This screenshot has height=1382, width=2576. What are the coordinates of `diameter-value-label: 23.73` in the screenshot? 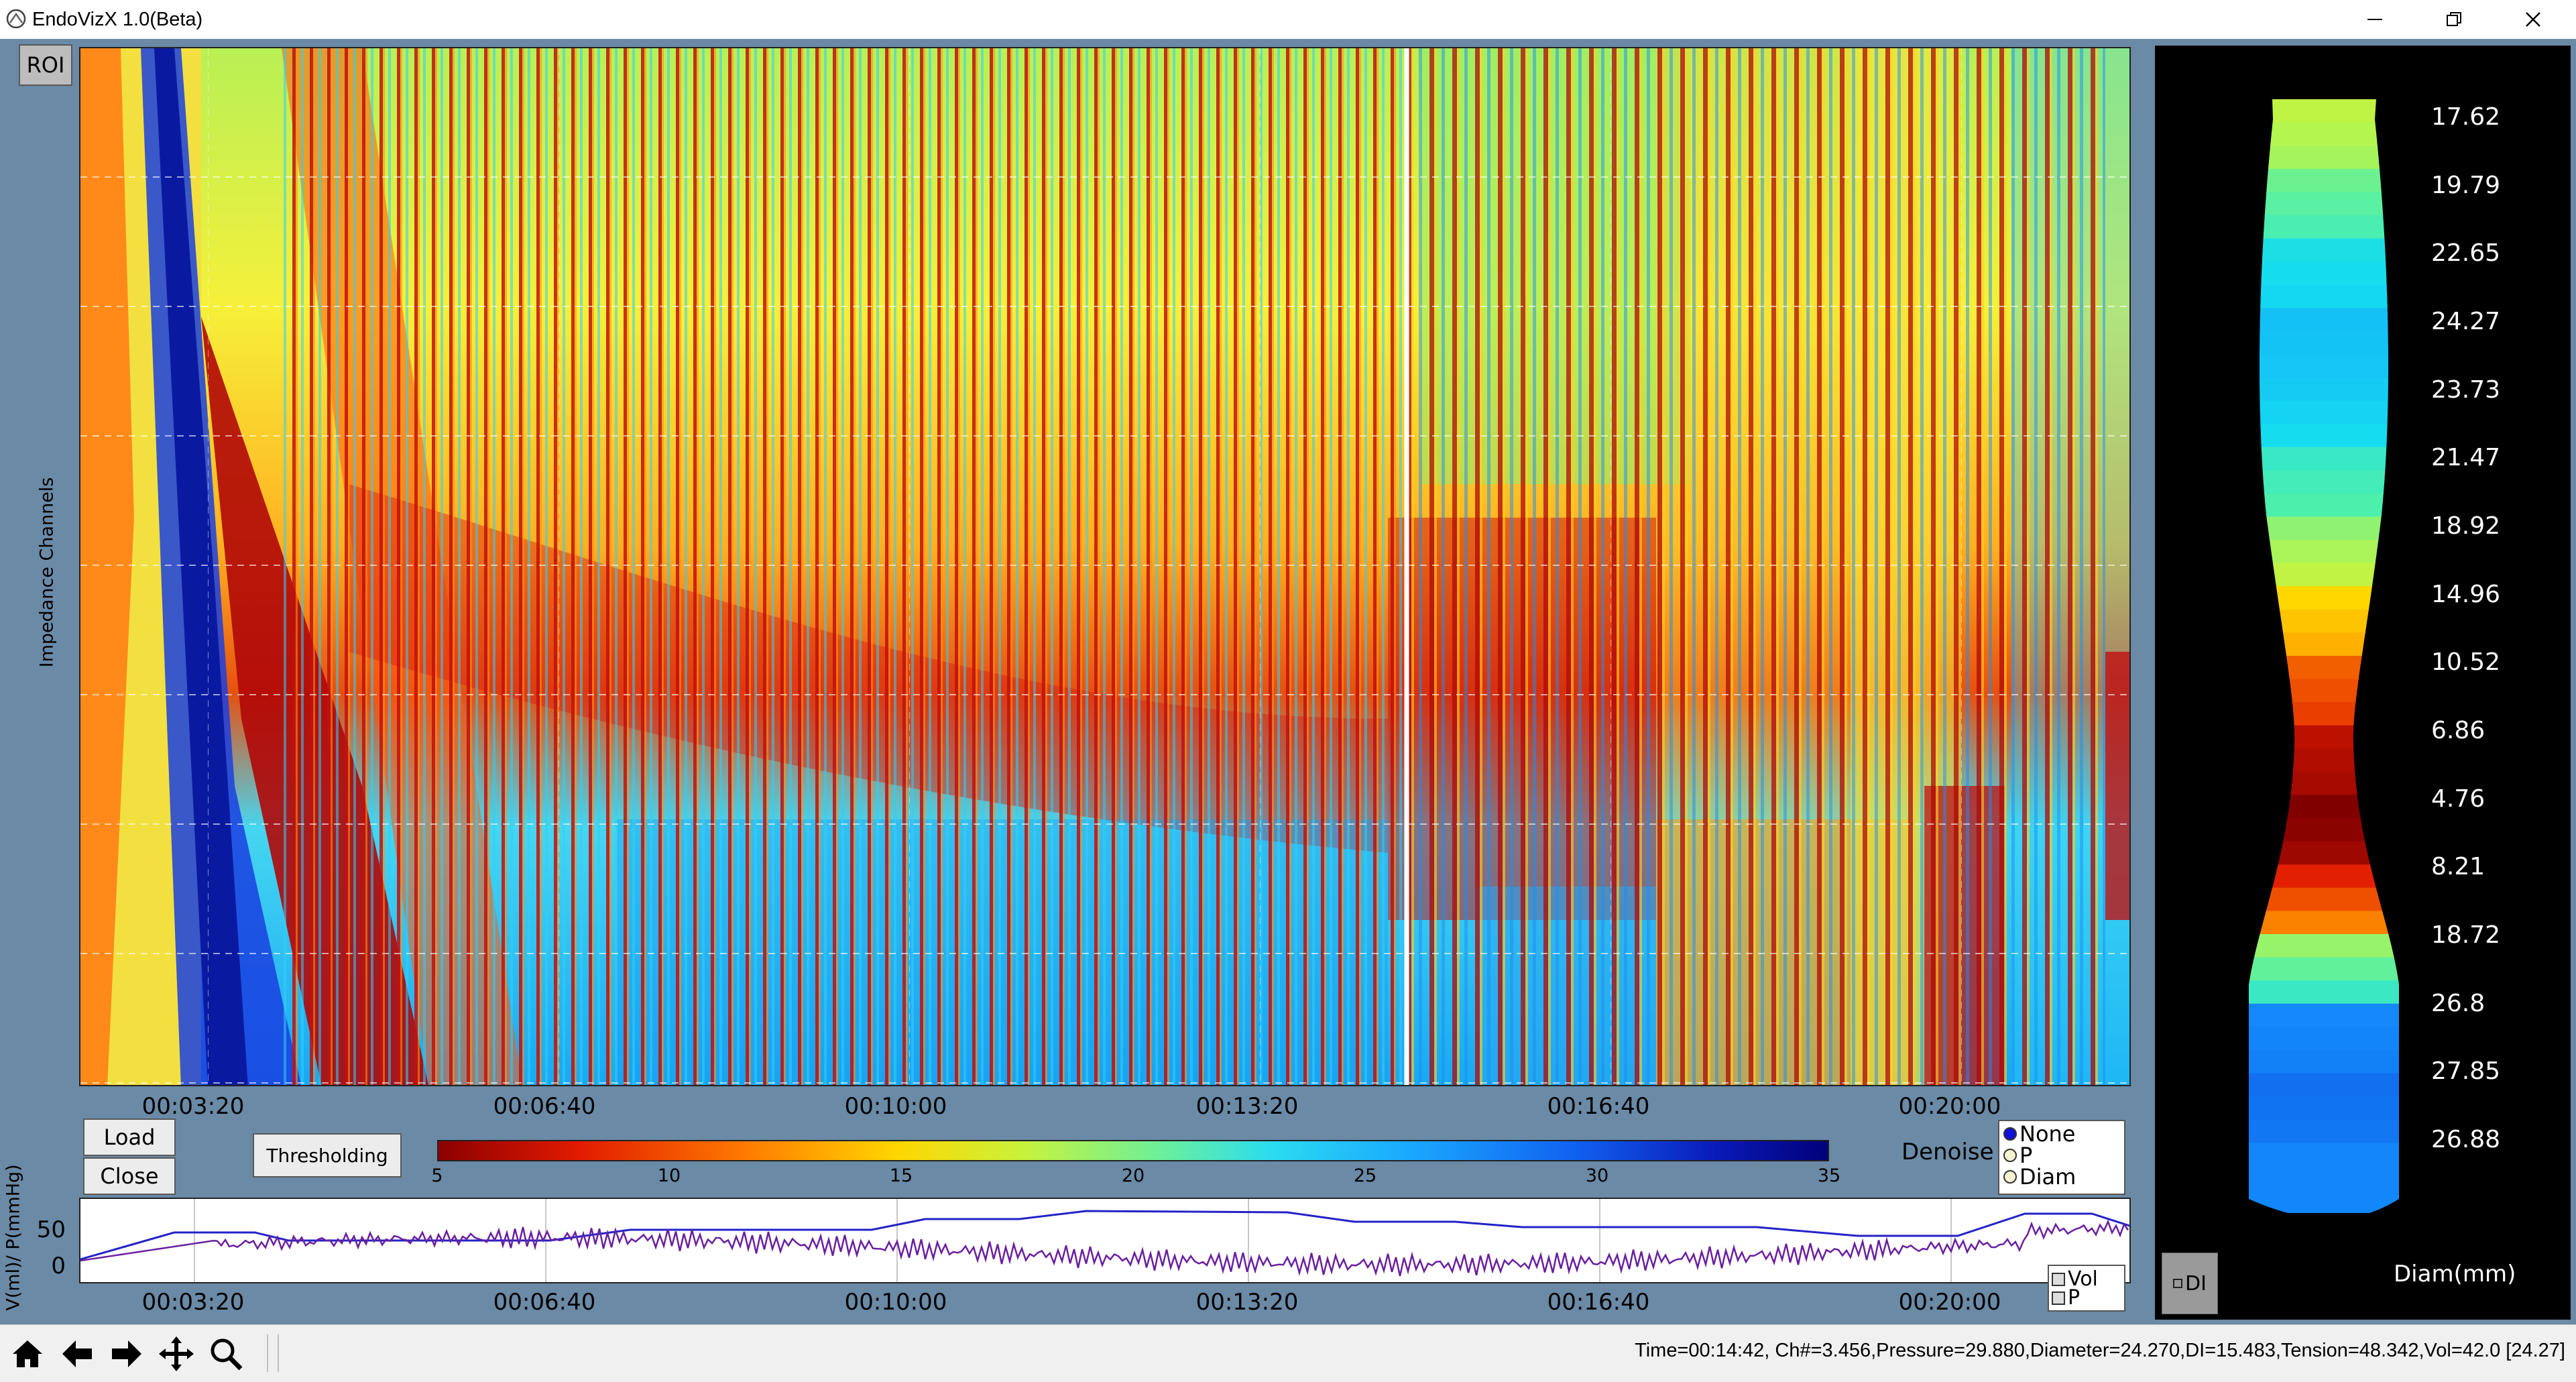 It's located at (2466, 390).